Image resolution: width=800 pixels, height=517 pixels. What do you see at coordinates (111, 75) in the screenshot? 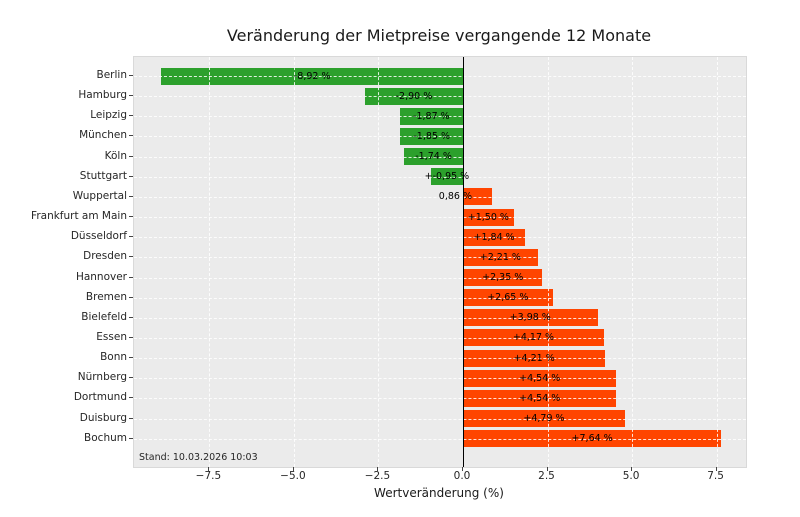
I see `y-tick-label-berlin: Berlin` at bounding box center [111, 75].